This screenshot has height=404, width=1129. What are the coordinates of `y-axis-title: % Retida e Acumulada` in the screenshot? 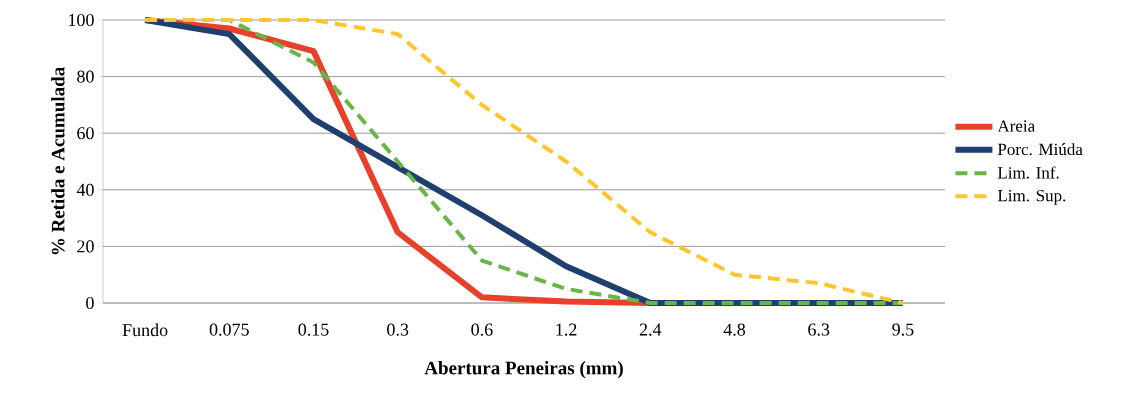 It's located at (58, 161).